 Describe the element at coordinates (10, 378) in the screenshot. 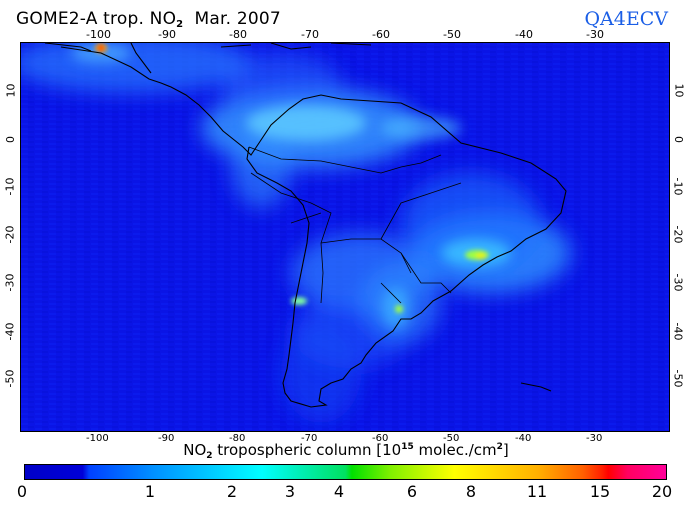

I see `left-lat-tick: -50` at that location.